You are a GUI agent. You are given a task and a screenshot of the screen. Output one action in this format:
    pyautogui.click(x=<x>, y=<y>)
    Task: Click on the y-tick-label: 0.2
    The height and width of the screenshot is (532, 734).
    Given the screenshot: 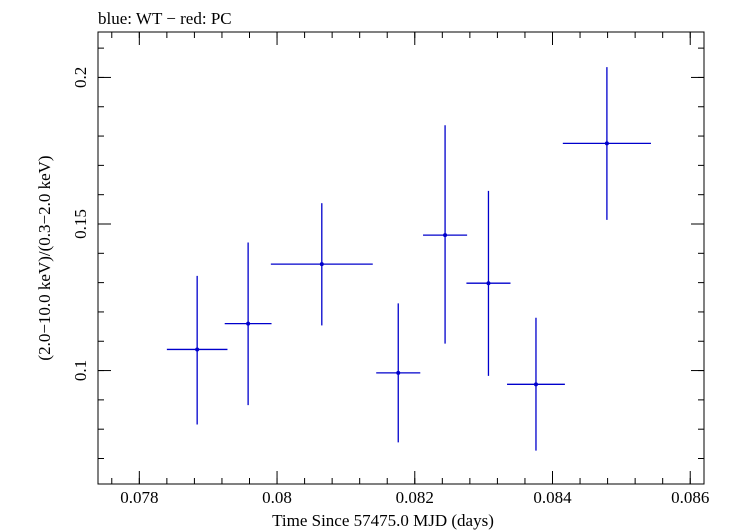 What is the action you would take?
    pyautogui.click(x=80, y=77)
    